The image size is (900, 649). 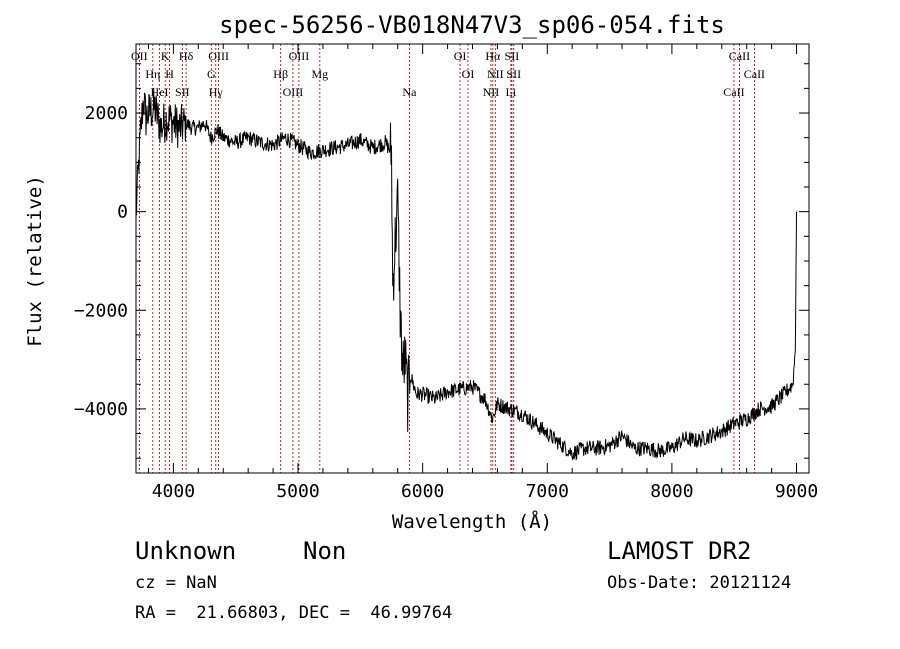 What do you see at coordinates (409, 92) in the screenshot?
I see `spectral-line-label: Na` at bounding box center [409, 92].